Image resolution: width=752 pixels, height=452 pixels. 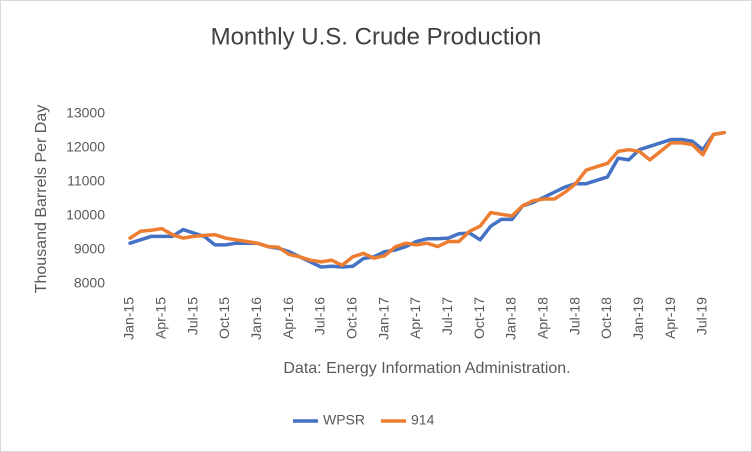 I want to click on y-tick-label: 9000, so click(x=89, y=249).